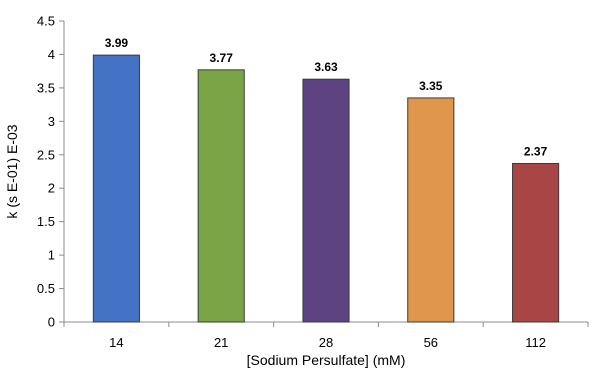  What do you see at coordinates (46, 154) in the screenshot?
I see `y-tick-label: 2.5` at bounding box center [46, 154].